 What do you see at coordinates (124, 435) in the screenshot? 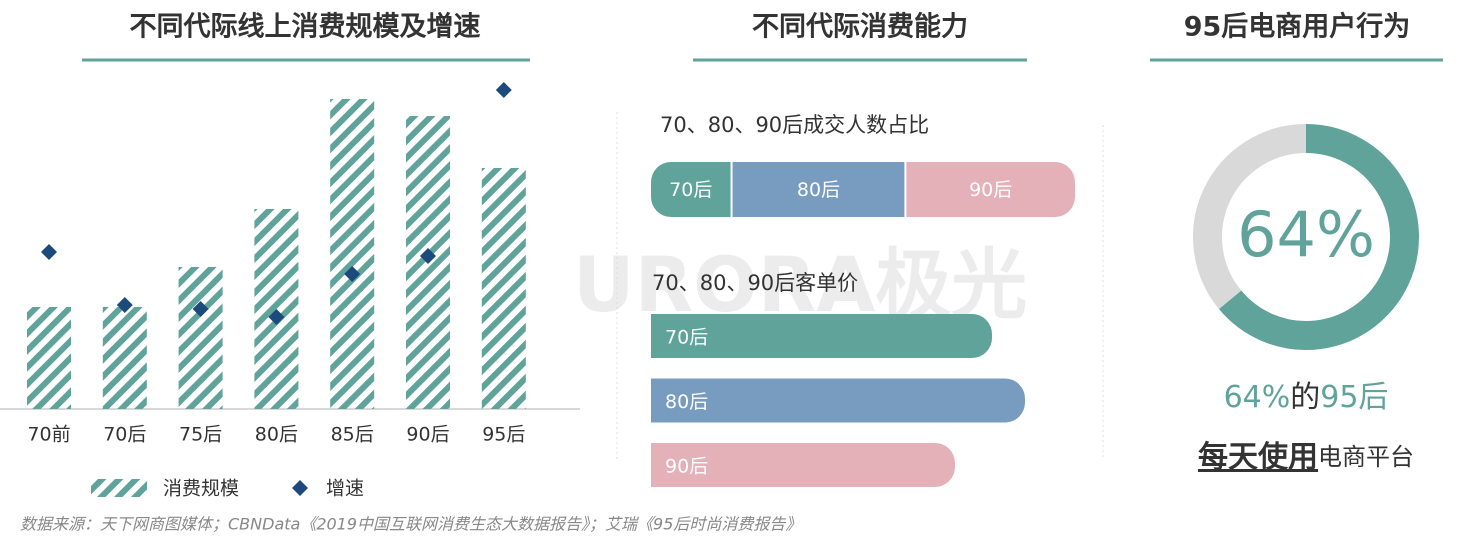
I see `x-tick-label: 70后` at bounding box center [124, 435].